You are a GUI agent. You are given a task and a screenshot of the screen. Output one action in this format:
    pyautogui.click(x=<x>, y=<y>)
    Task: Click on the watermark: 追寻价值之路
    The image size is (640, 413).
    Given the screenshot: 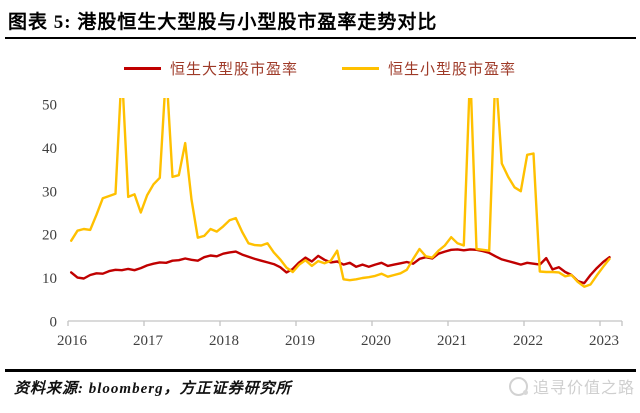 What is the action you would take?
    pyautogui.click(x=571, y=386)
    